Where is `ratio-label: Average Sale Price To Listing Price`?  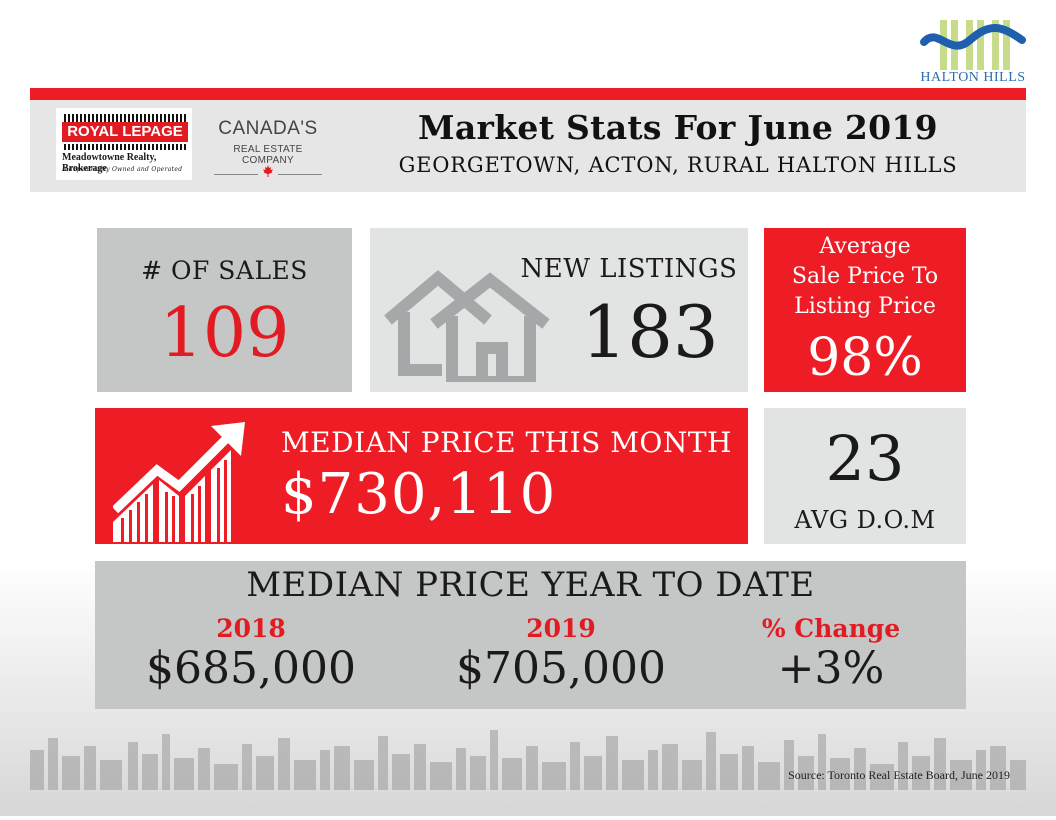
ratio-label: Average Sale Price To Listing Price is located at coordinates (865, 277).